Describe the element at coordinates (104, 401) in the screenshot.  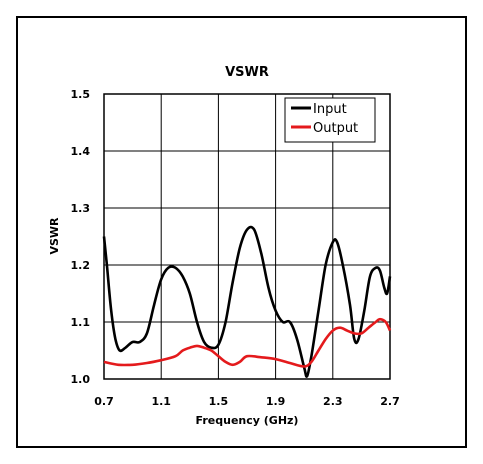
I see `x-tick-label: 0.7` at that location.